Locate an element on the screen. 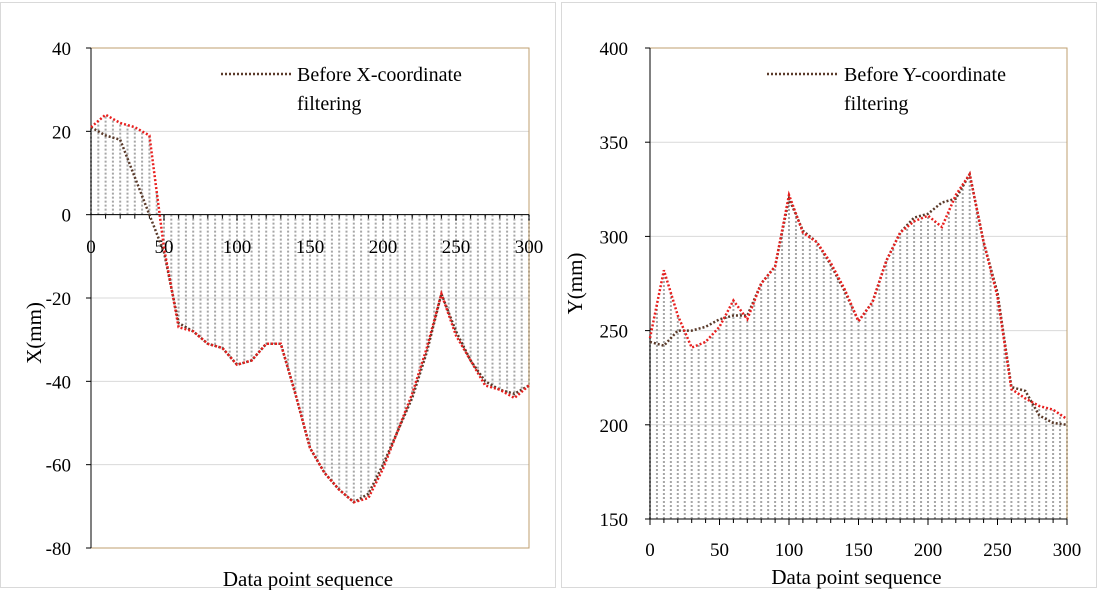 The height and width of the screenshot is (590, 1097). y-tick-label: 250 is located at coordinates (614, 332).